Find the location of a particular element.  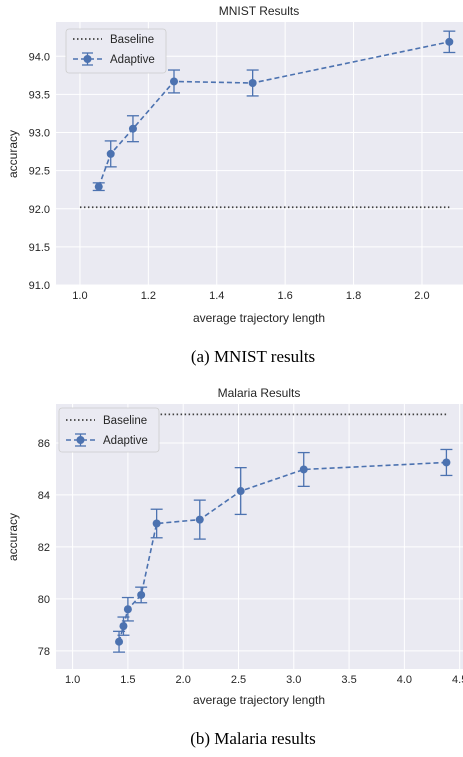

mnist-x-tick-label-1: 1.2 is located at coordinates (148, 296).